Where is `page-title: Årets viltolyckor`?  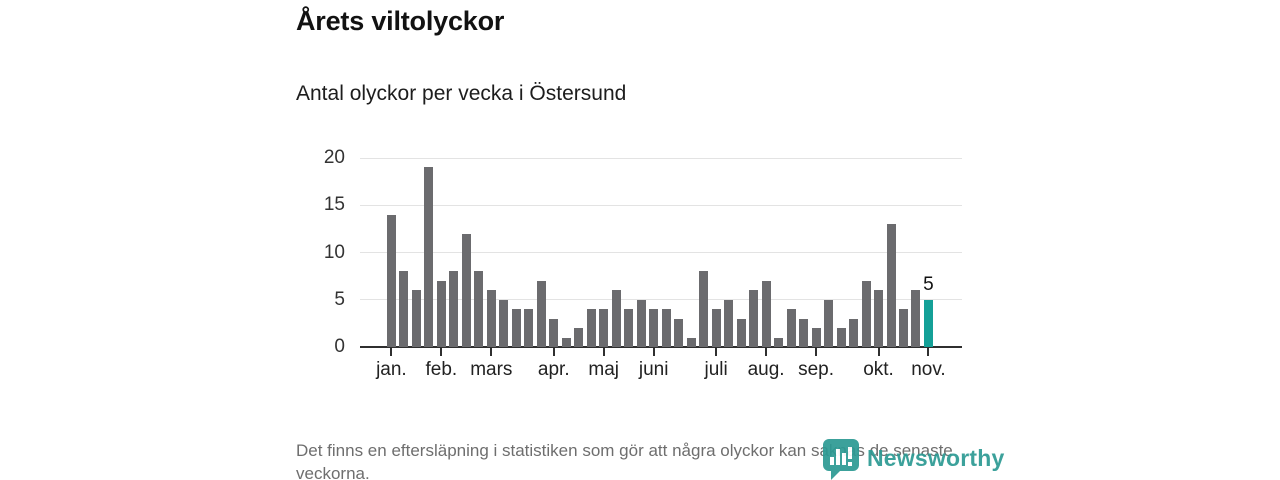
page-title: Årets viltolyckor is located at coordinates (400, 21).